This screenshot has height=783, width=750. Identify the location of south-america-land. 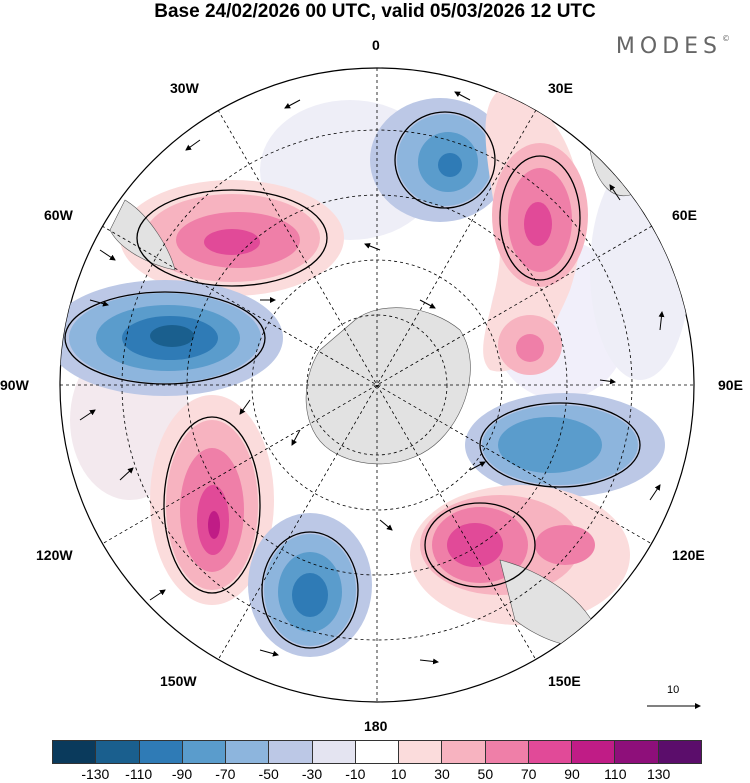
(142, 235).